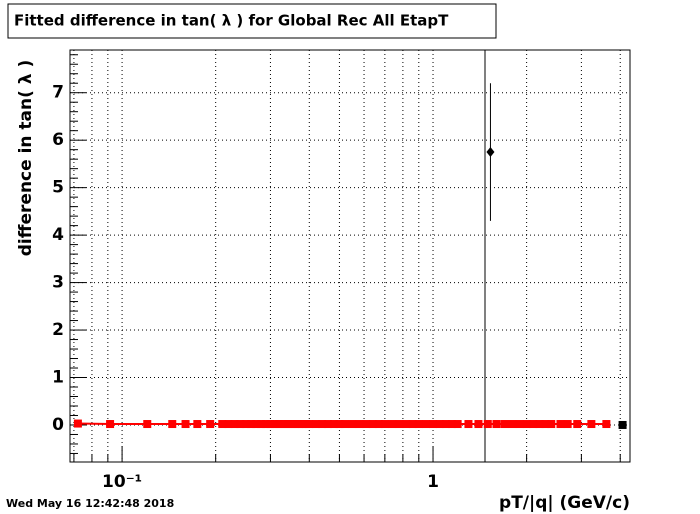 The width and height of the screenshot is (700, 514). What do you see at coordinates (122, 482) in the screenshot?
I see `x-tick-label: 10⁻¹` at bounding box center [122, 482].